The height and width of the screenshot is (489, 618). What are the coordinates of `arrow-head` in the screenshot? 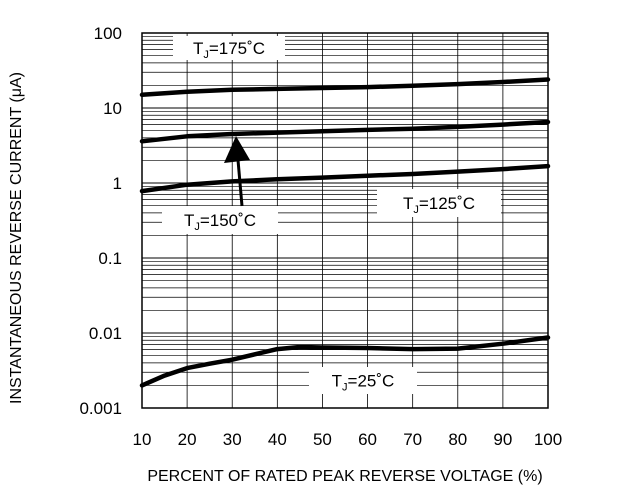 It's located at (237, 149).